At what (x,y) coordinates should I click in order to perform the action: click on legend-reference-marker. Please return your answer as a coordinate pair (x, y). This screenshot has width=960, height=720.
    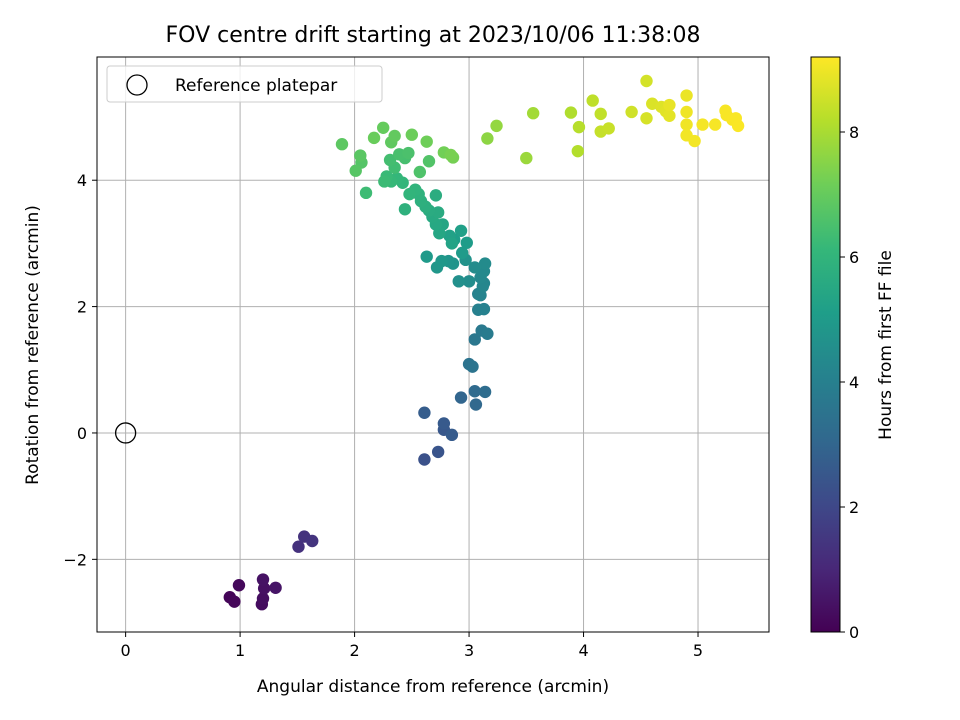
    Looking at the image, I should click on (137, 85).